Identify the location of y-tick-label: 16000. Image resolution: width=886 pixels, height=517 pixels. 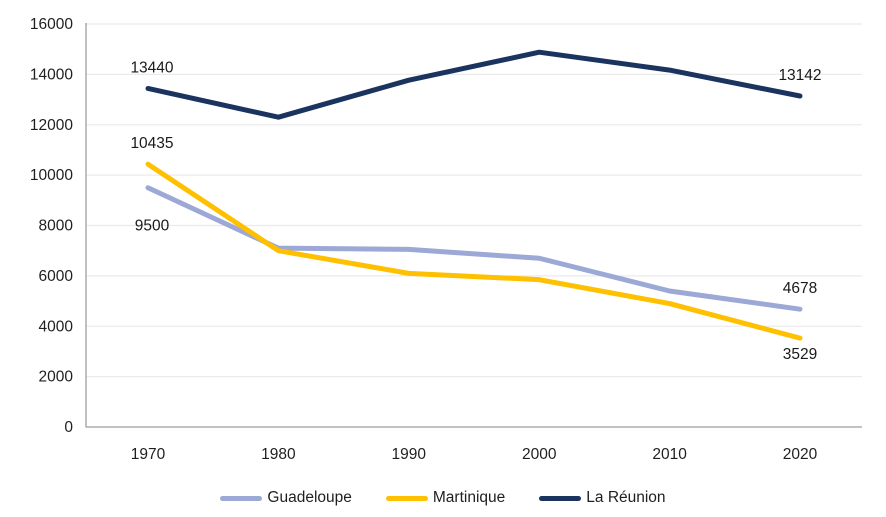
(51, 24).